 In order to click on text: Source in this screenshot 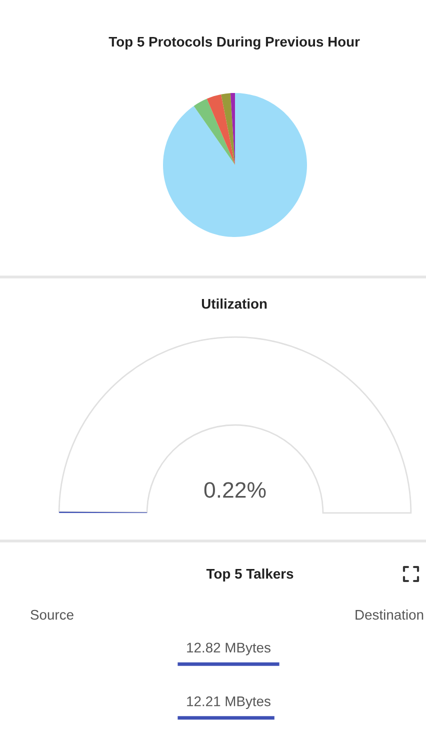, I will do `click(52, 615)`.